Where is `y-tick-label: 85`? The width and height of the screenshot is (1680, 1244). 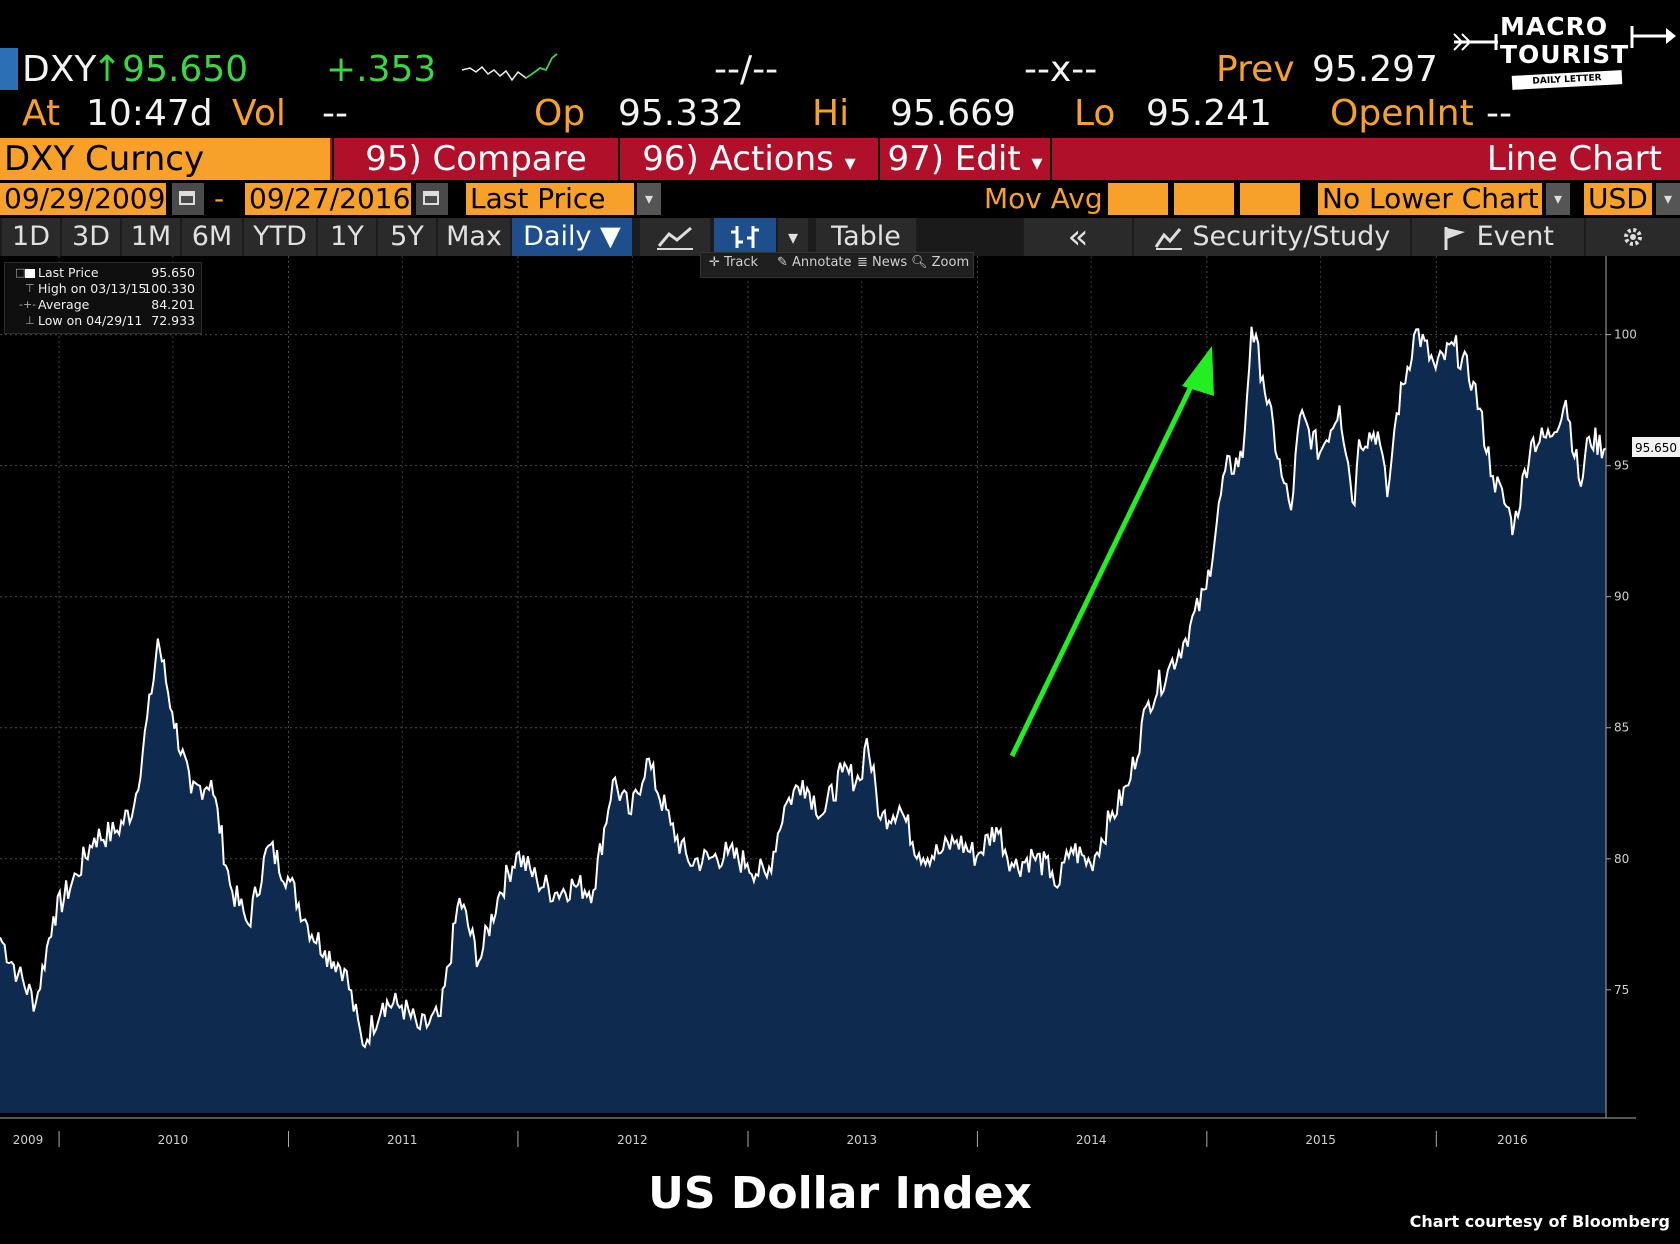
y-tick-label: 85 is located at coordinates (1621, 728).